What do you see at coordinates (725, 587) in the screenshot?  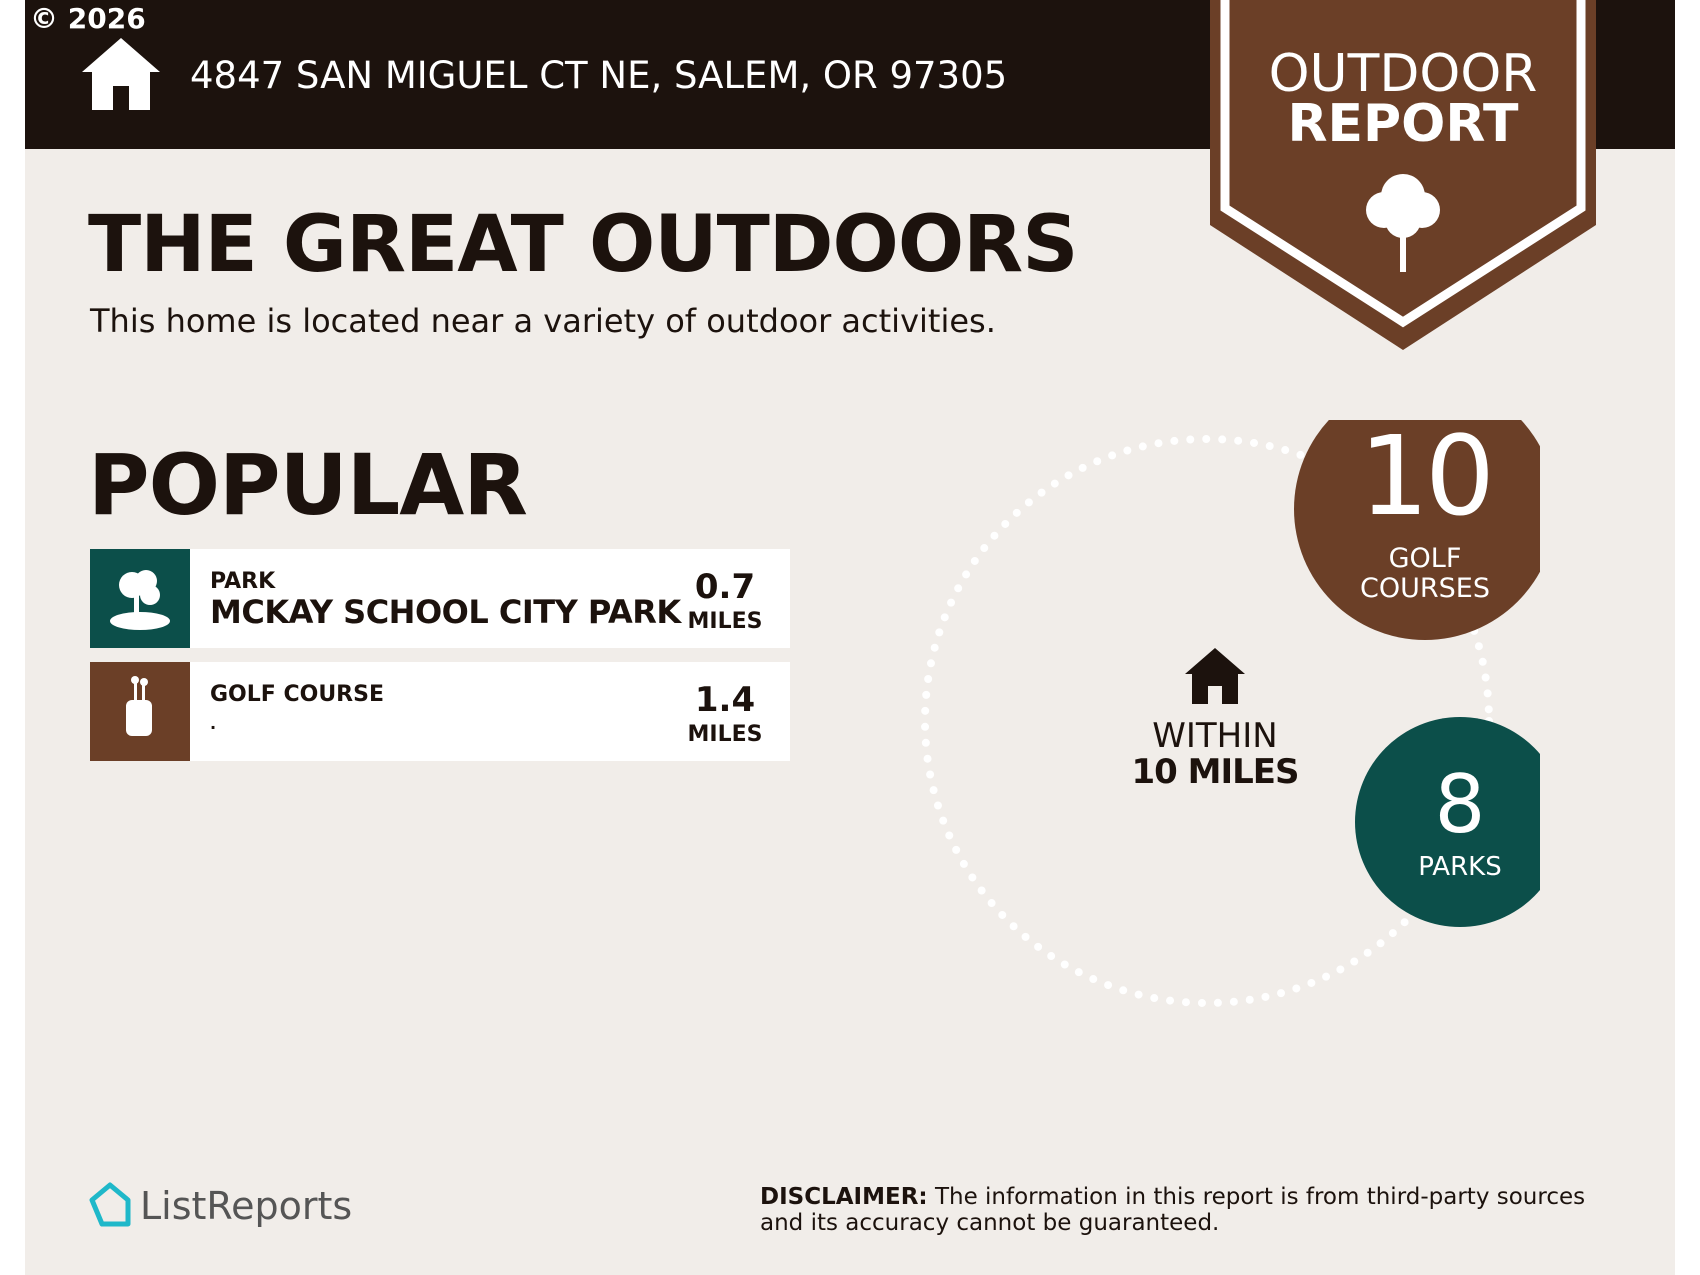 I see `item-distance: 0.7` at bounding box center [725, 587].